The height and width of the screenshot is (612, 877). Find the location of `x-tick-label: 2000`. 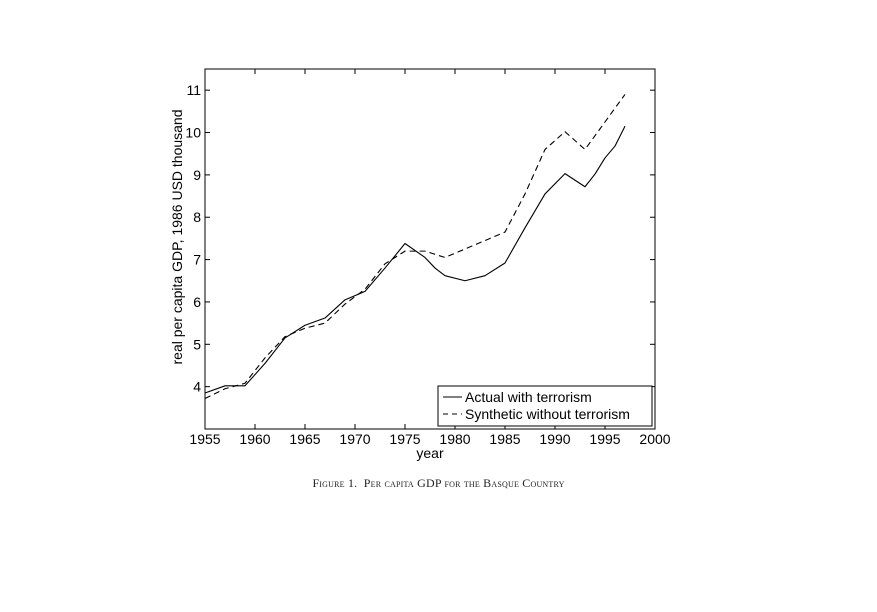

x-tick-label: 2000 is located at coordinates (654, 439).